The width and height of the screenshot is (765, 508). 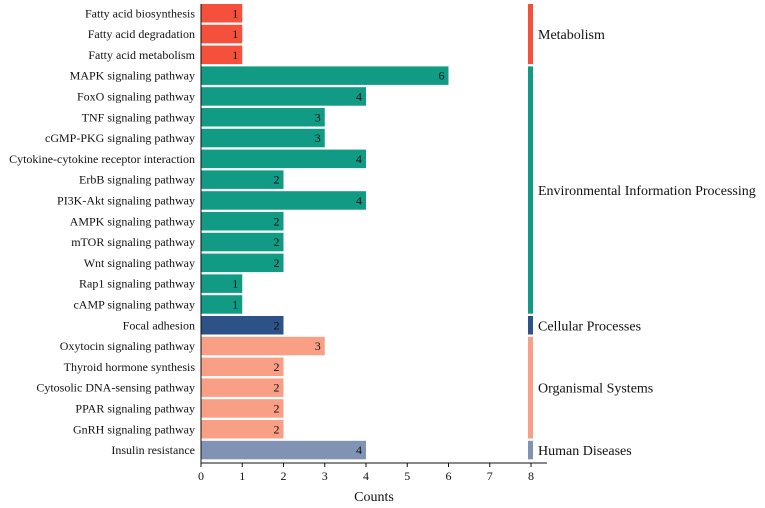 What do you see at coordinates (359, 96) in the screenshot?
I see `value-label-foxo-signaling-pathway: 4` at bounding box center [359, 96].